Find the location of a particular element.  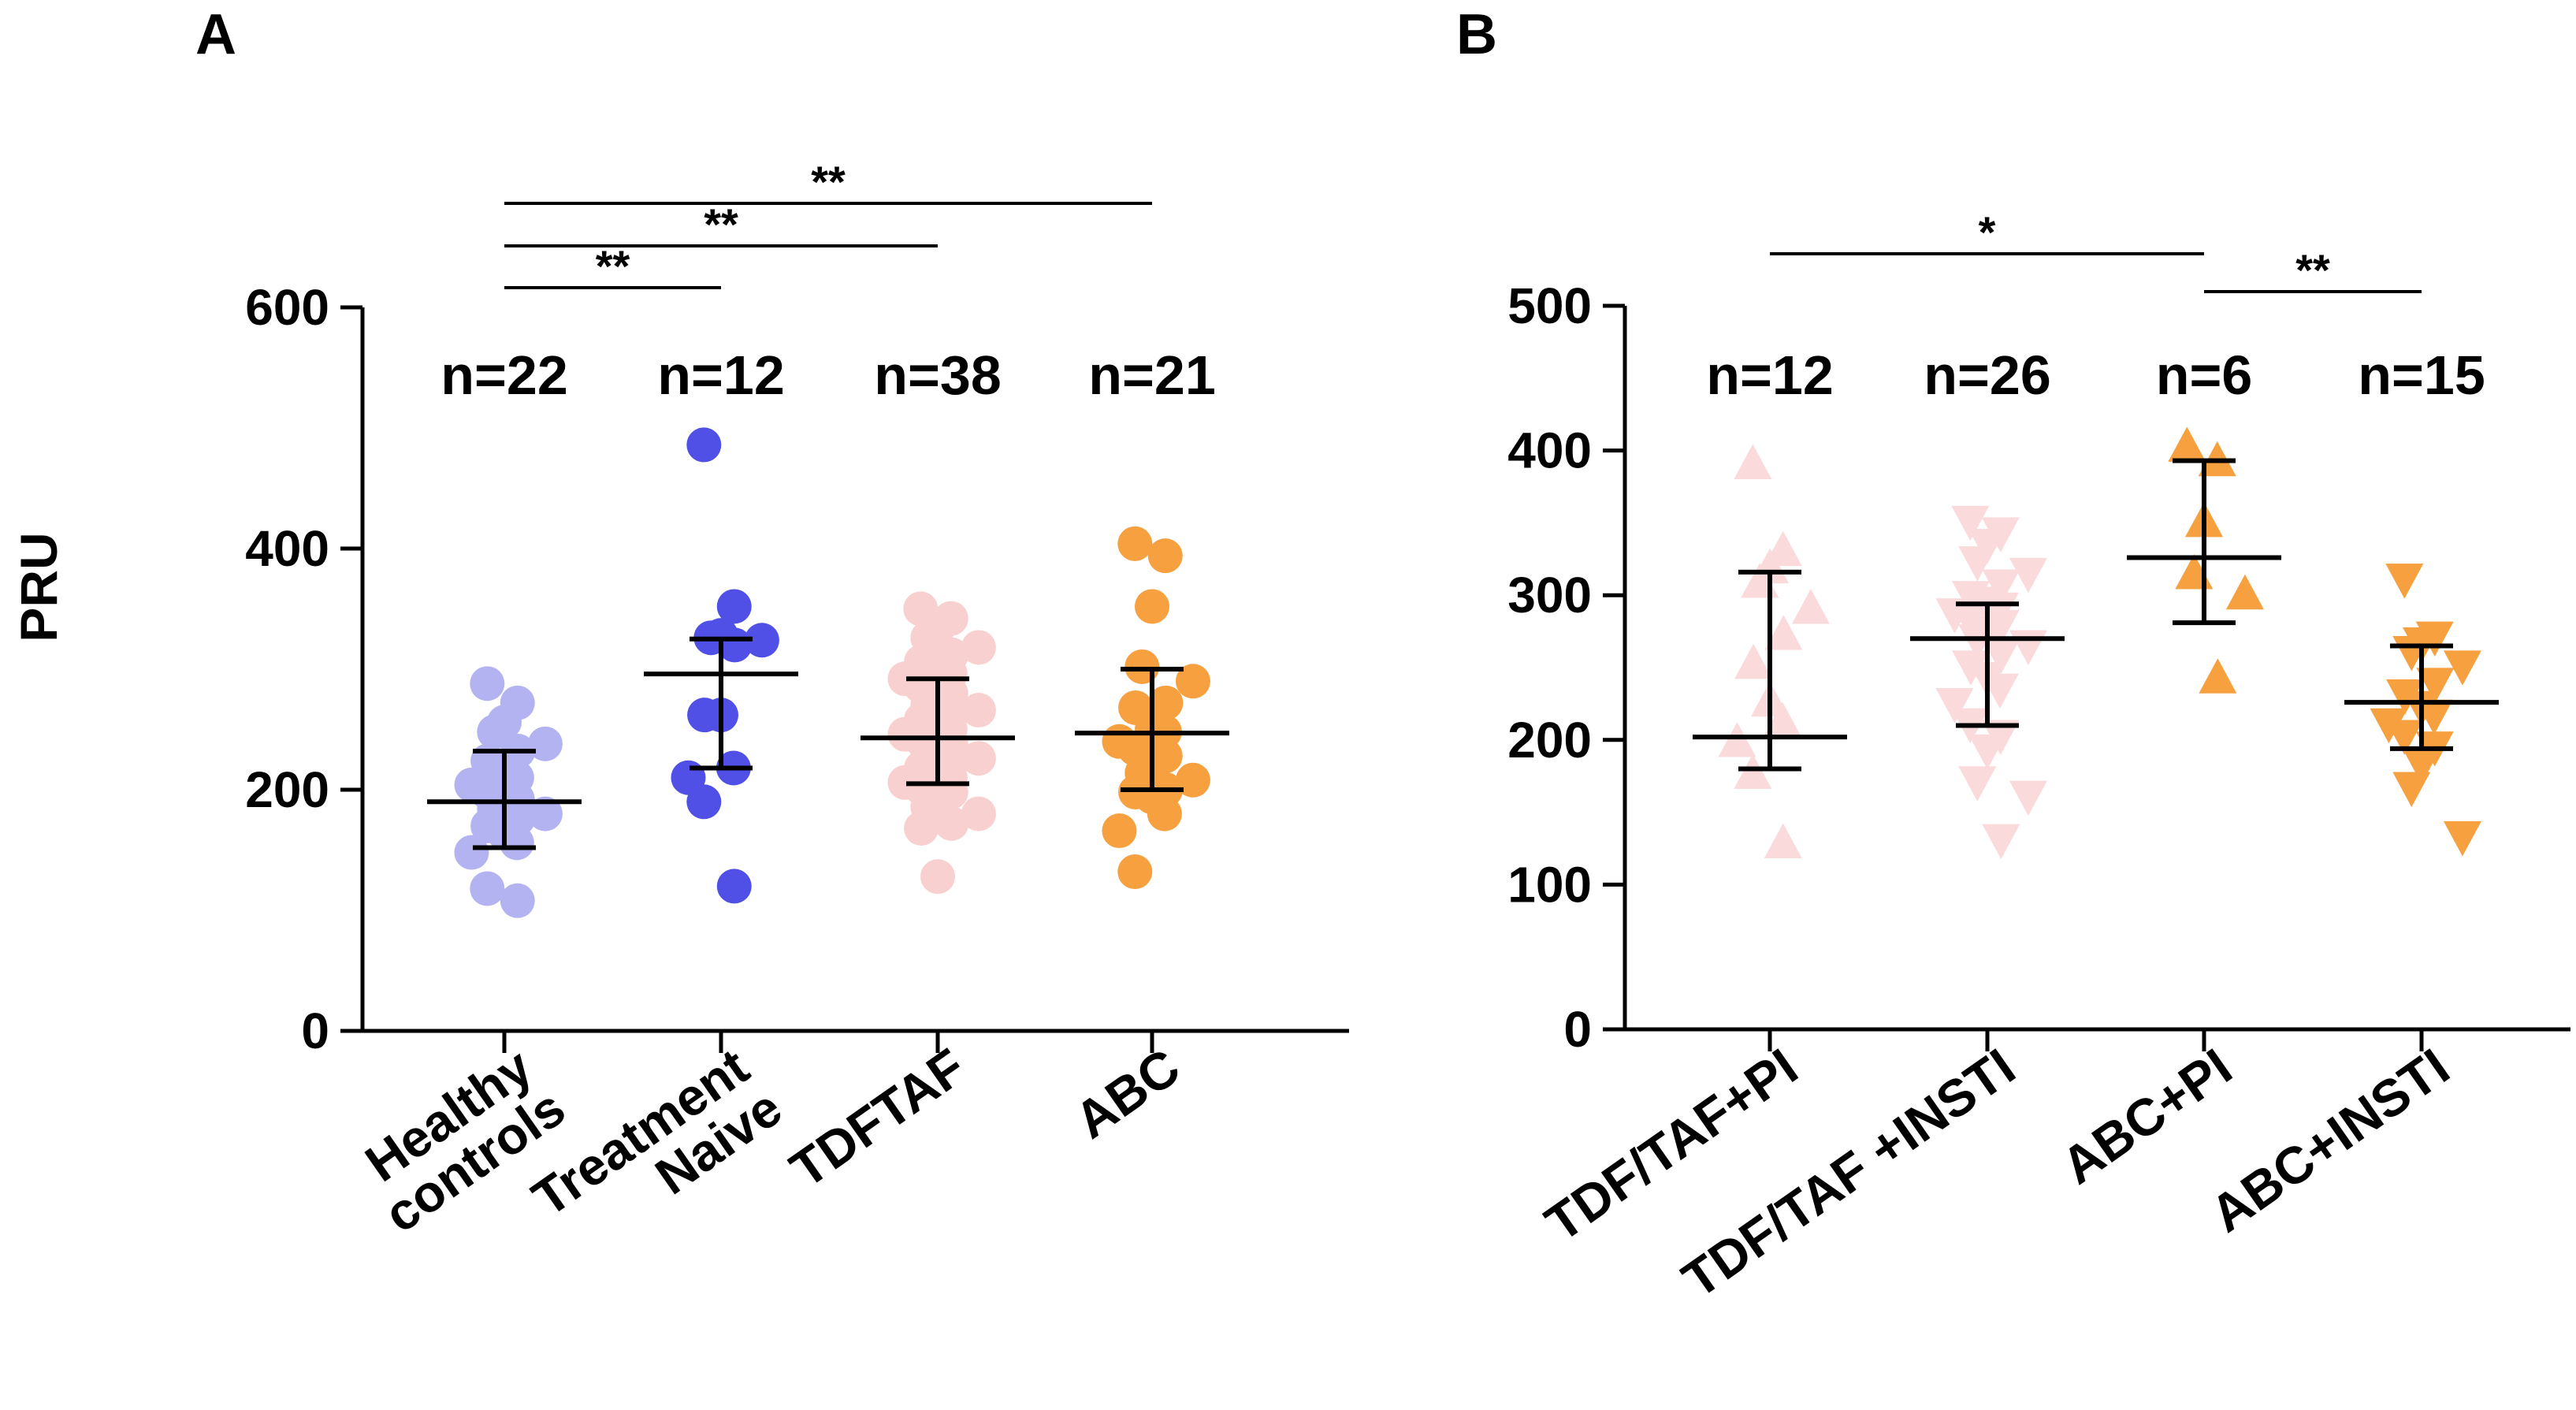

significance-label: * is located at coordinates (1987, 232).